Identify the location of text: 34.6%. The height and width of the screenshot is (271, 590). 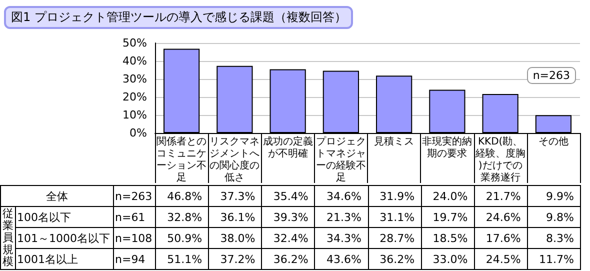
(344, 196).